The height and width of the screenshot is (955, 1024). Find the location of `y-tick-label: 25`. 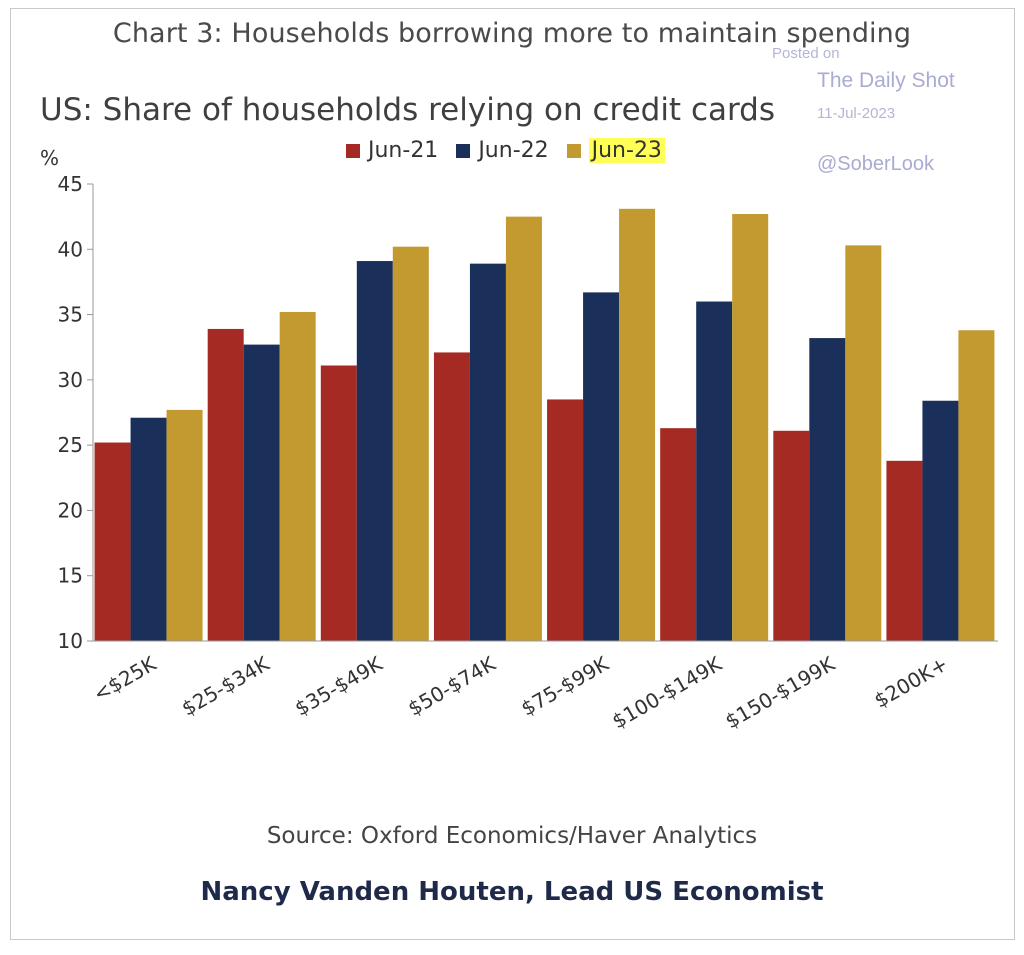

y-tick-label: 25 is located at coordinates (70, 445).